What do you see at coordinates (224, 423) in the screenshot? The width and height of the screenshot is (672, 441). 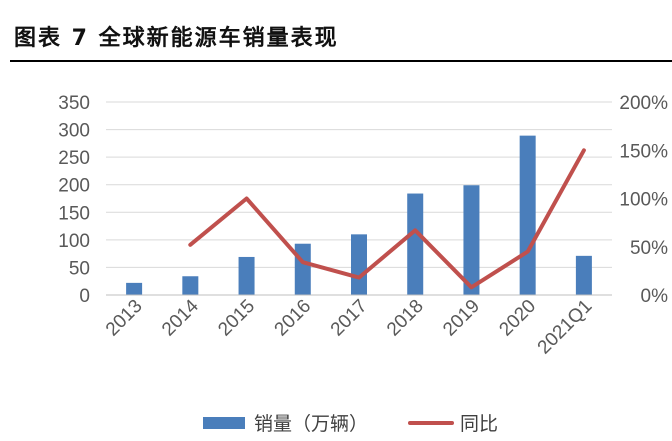 I see `legend-bar-swatch` at bounding box center [224, 423].